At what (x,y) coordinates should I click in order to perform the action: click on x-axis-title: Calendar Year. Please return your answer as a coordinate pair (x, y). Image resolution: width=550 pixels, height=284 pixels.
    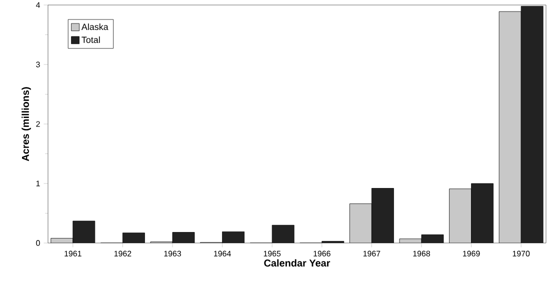
    Looking at the image, I should click on (297, 263).